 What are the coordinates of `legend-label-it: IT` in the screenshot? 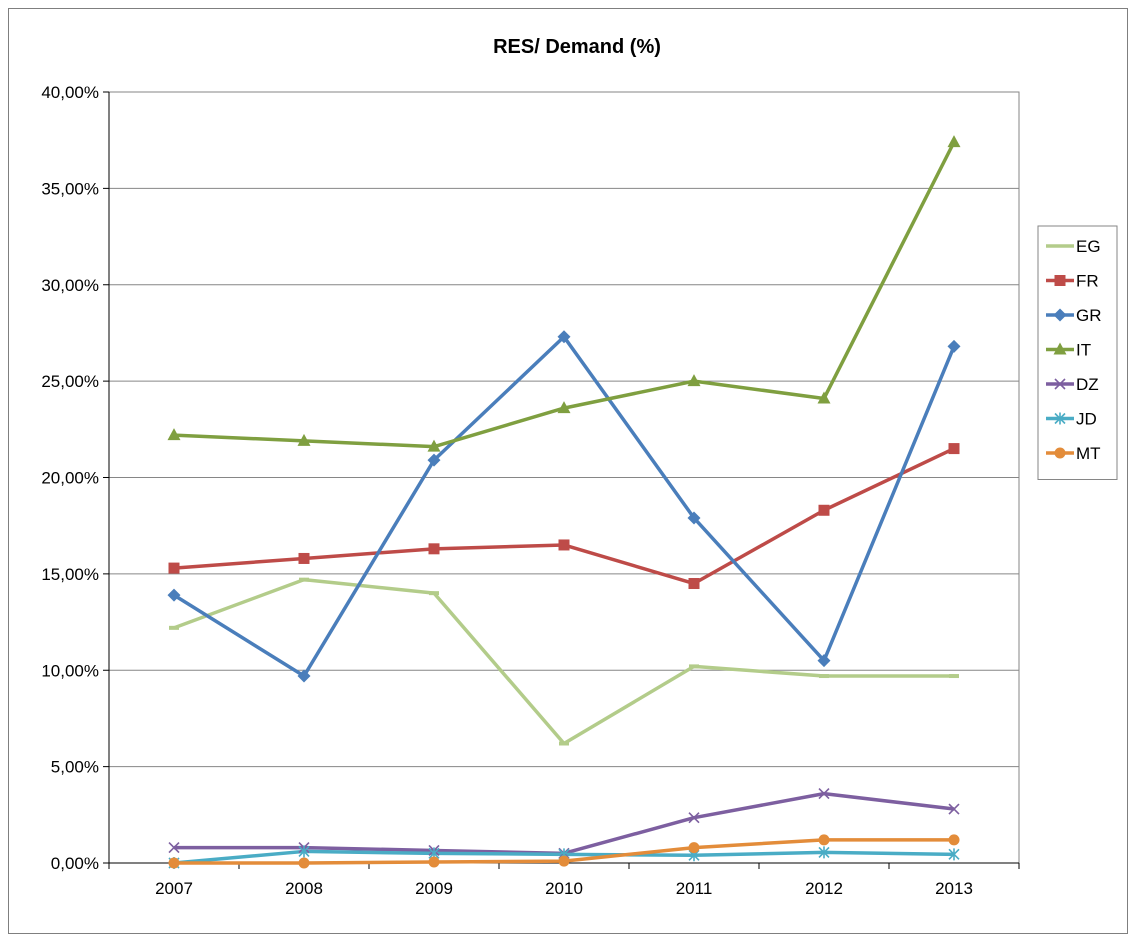 It's located at (1083, 350).